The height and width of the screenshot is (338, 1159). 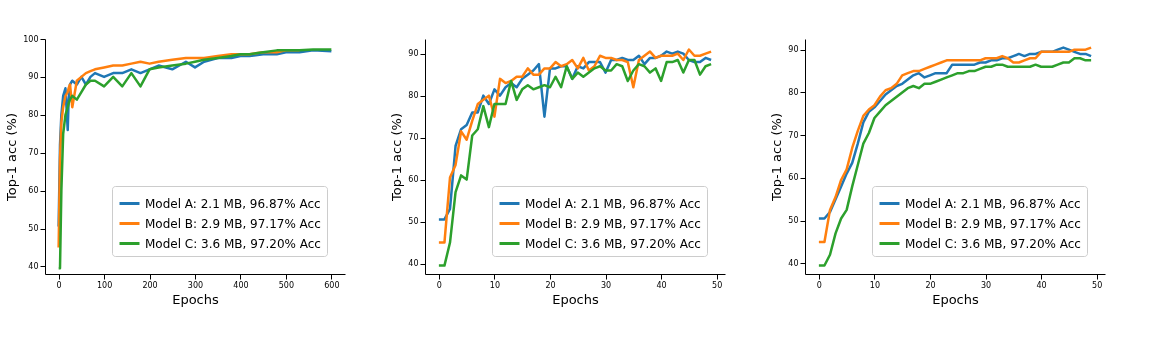 I want to click on x-tick-label: 200, so click(x=150, y=285).